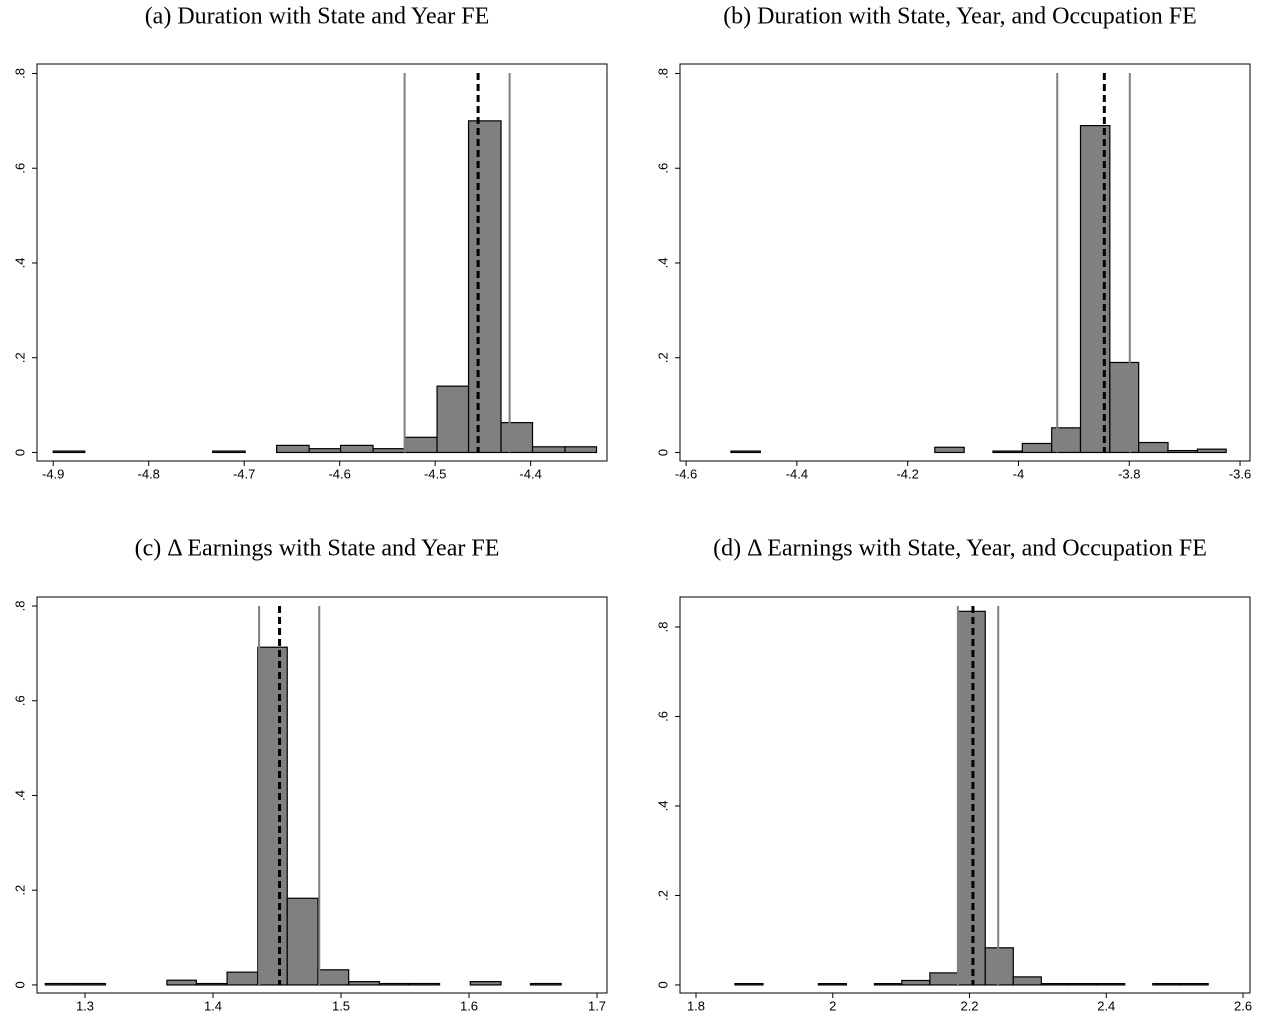  What do you see at coordinates (85, 1005) in the screenshot?
I see `x-tick-label: 1.3` at bounding box center [85, 1005].